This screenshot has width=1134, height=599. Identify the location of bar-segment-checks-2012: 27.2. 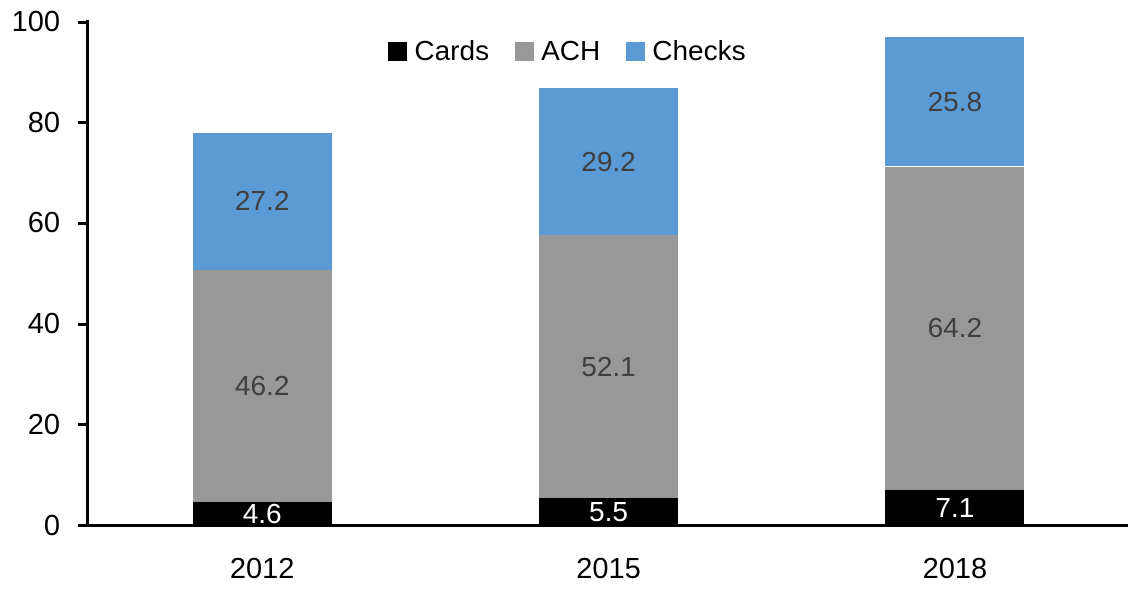
(262, 201).